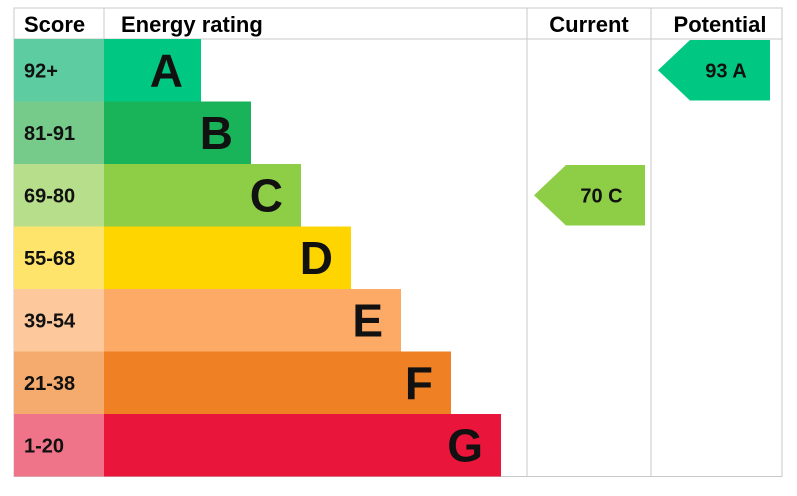 The height and width of the screenshot is (496, 797). I want to click on score-range-f: 21-38, so click(49, 384).